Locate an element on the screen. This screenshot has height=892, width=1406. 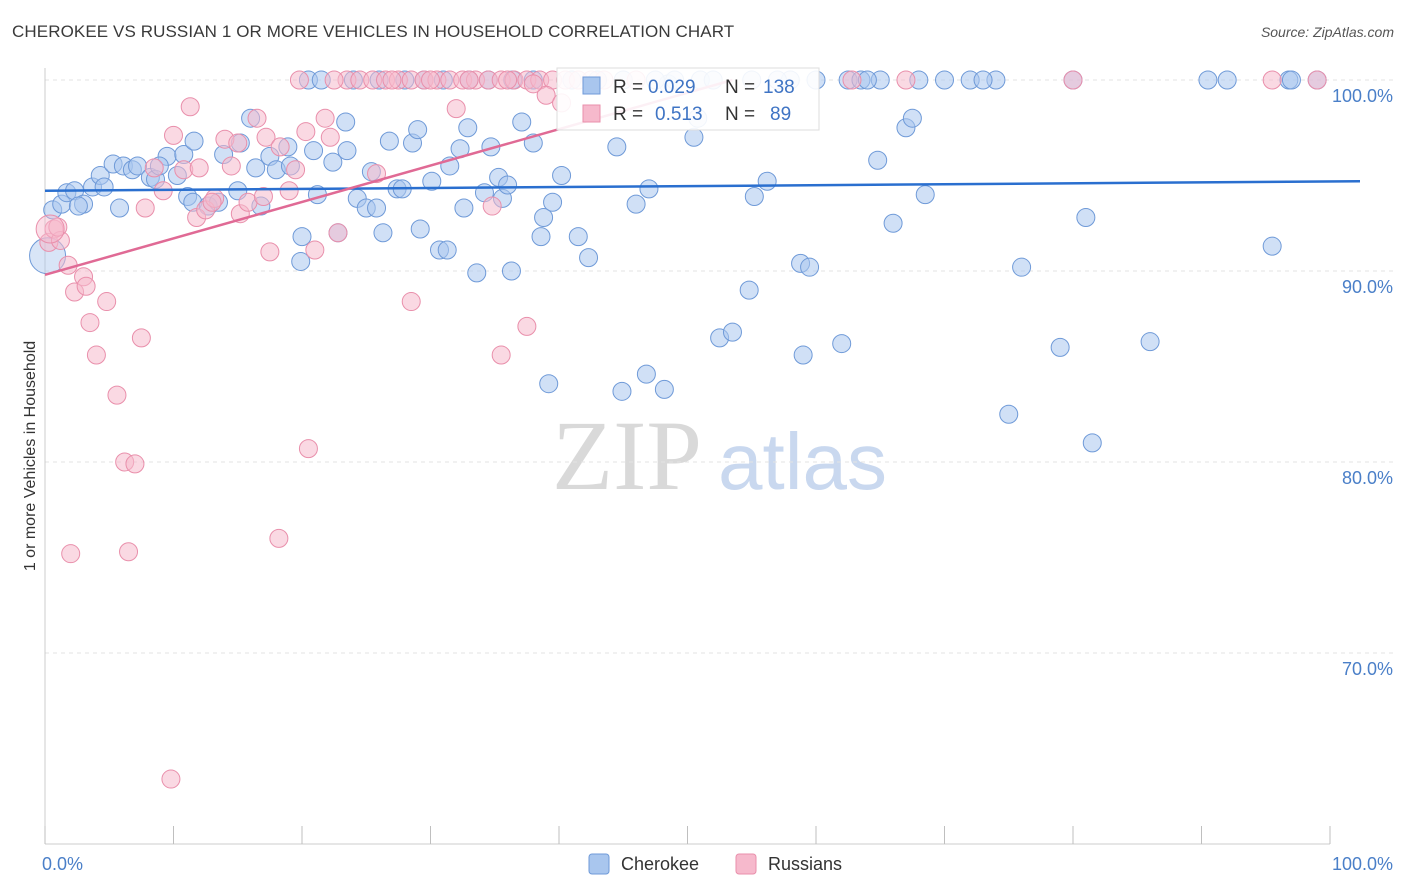
legend-r-label-2: R = is located at coordinates (628, 114).